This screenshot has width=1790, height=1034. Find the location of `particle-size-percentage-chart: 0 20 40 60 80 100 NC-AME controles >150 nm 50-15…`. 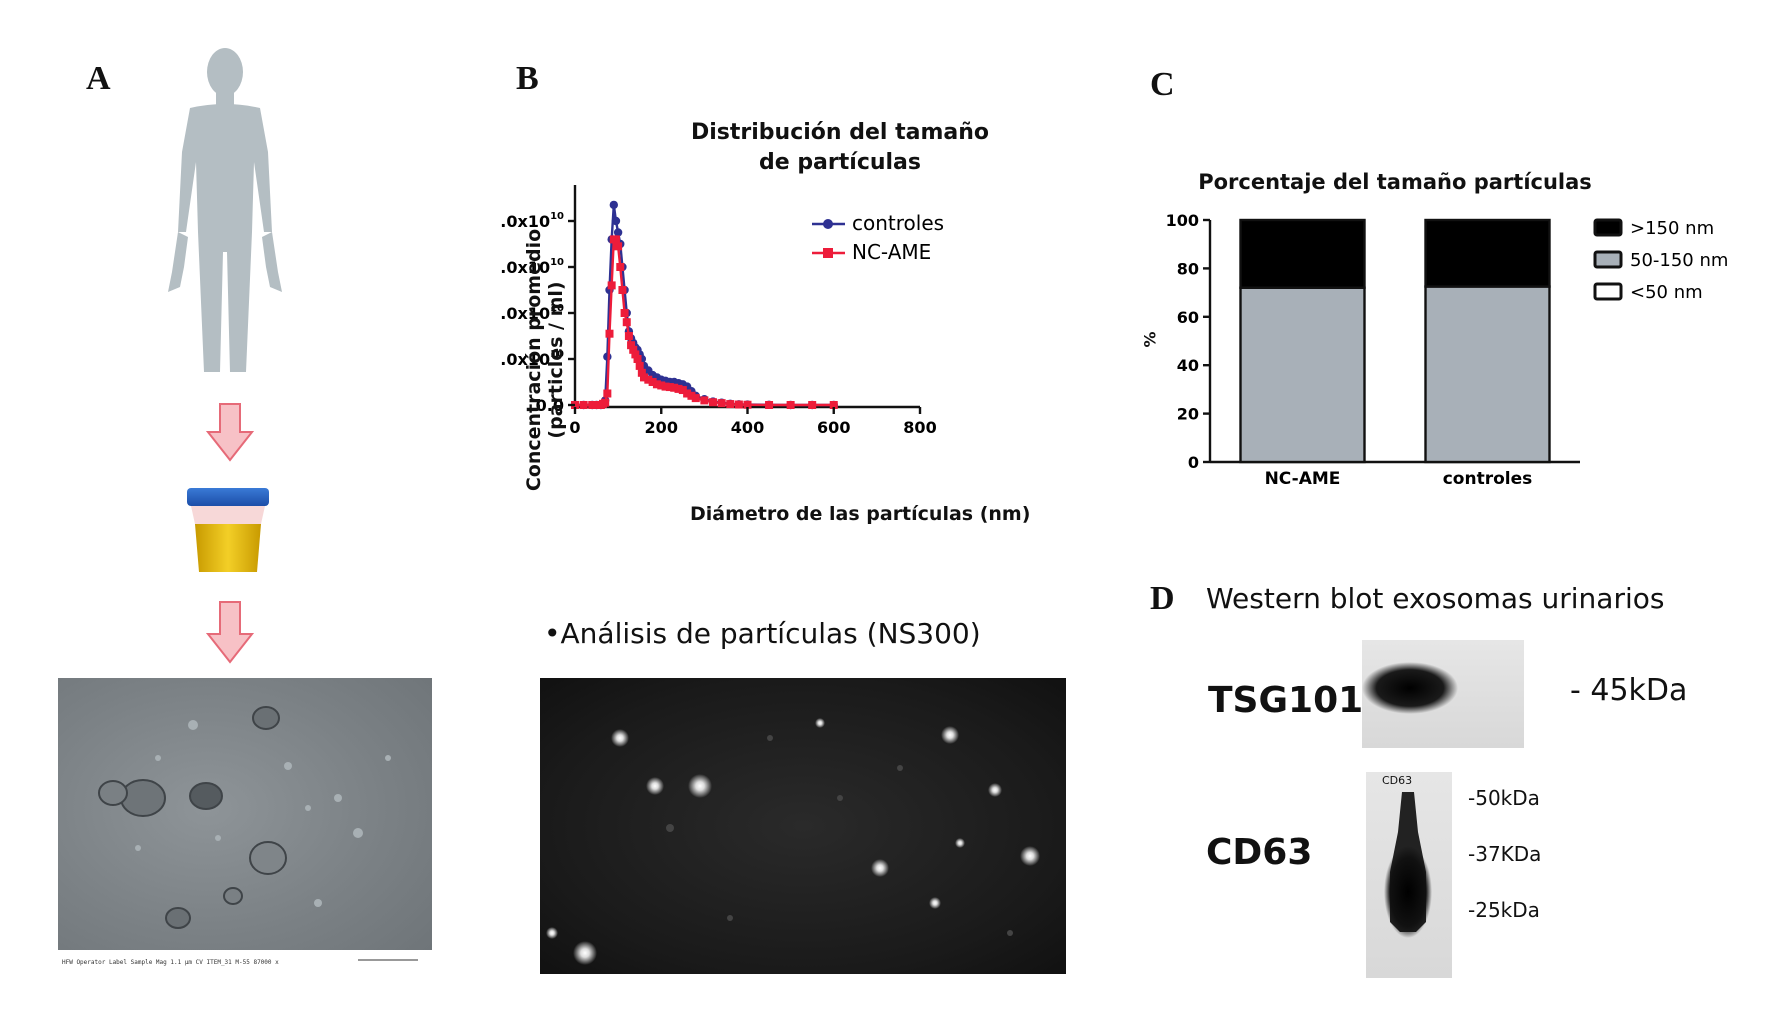

particle-size-percentage-chart: 0 20 40 60 80 100 NC-AME controles >150 nm 50-15… is located at coordinates (1447, 350).